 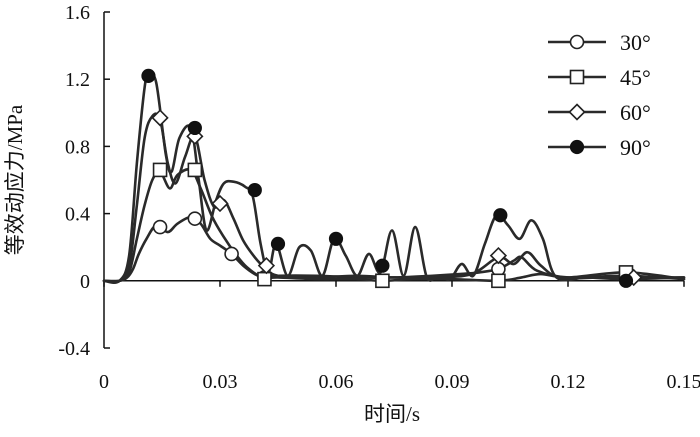 I want to click on x-tick-label: 0.03, so click(x=220, y=382).